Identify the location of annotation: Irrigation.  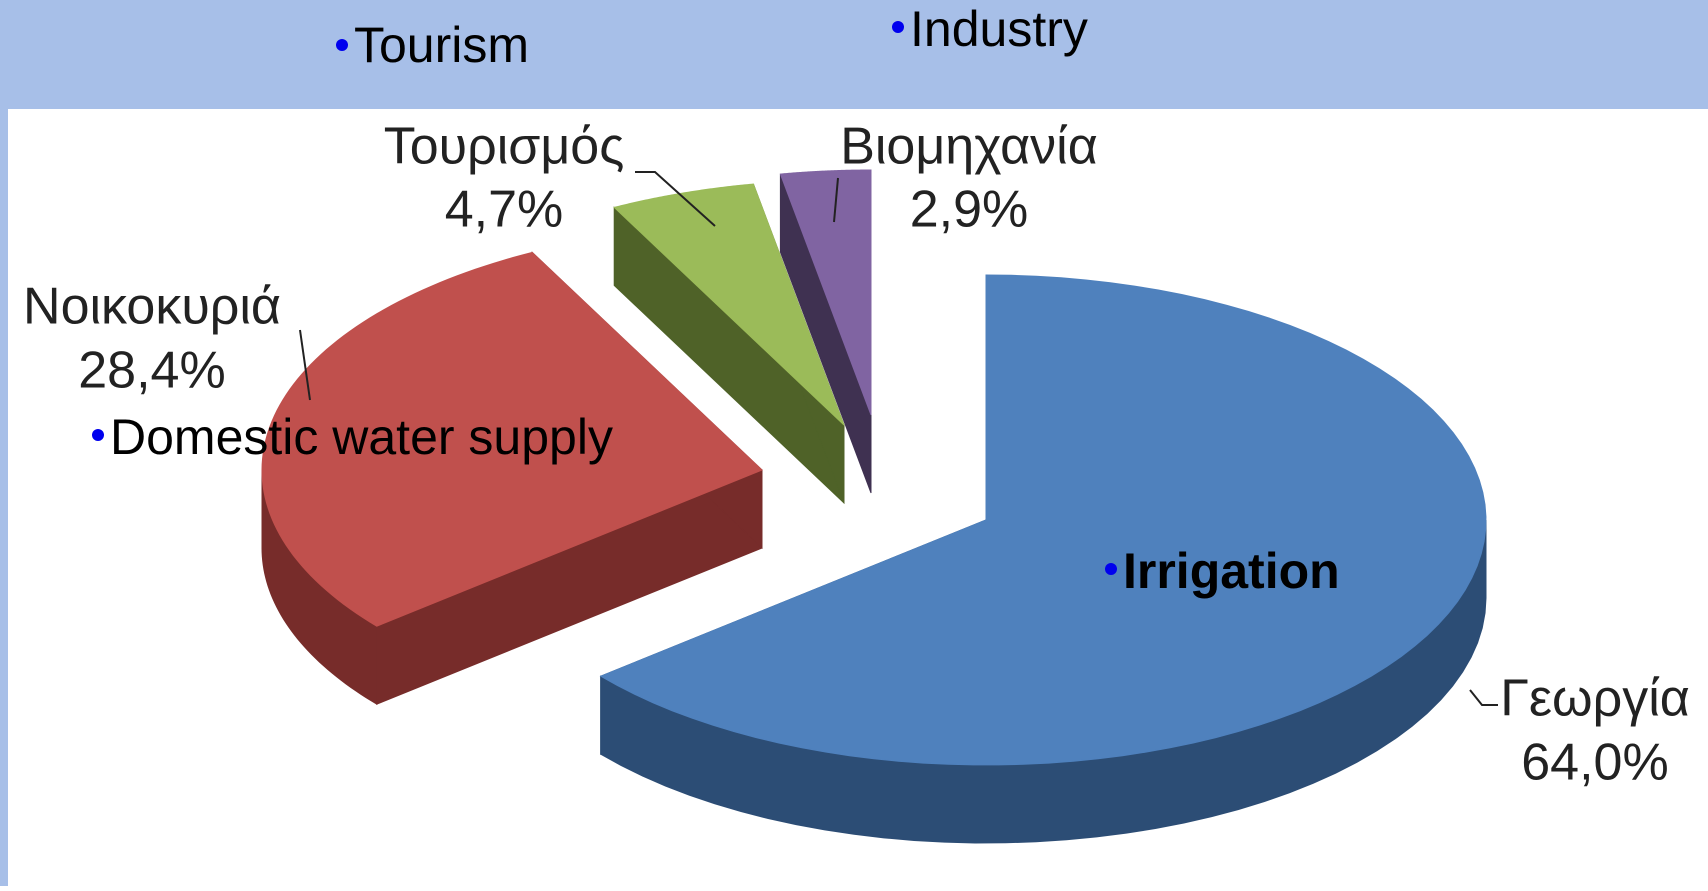
(1231, 571).